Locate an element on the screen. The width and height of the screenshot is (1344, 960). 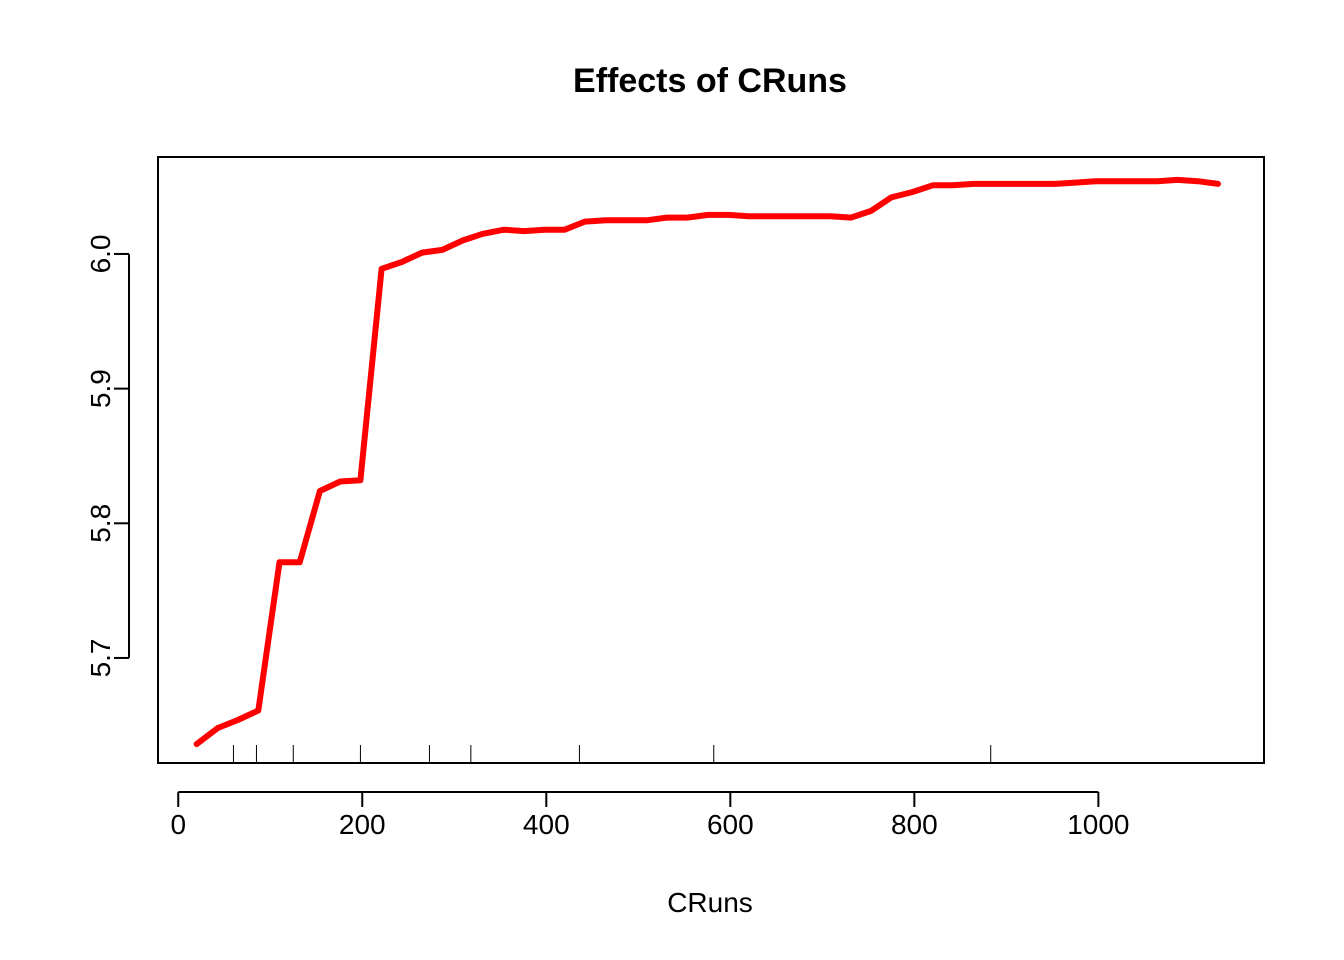
rug-marks is located at coordinates (611, 754).